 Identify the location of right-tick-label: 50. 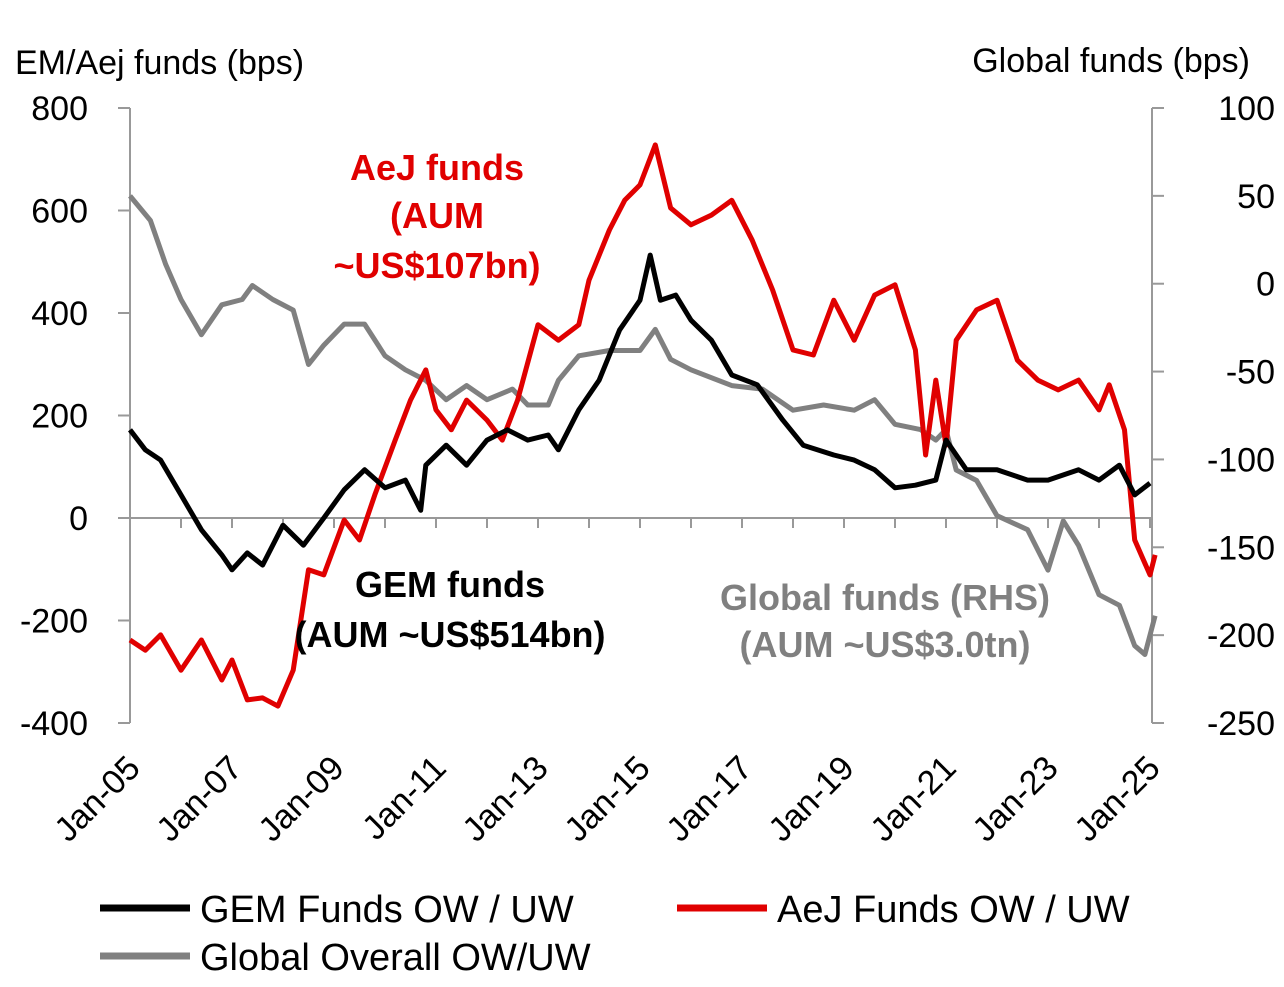
(1256, 197).